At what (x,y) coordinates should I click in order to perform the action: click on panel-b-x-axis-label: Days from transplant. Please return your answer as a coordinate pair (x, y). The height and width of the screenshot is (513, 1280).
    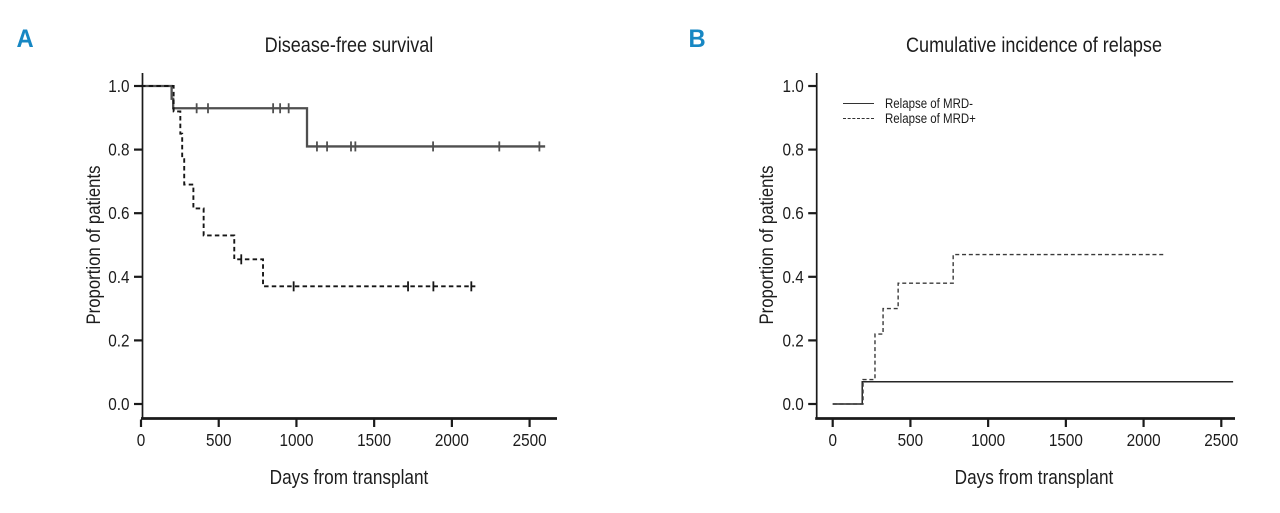
    Looking at the image, I should click on (1034, 478).